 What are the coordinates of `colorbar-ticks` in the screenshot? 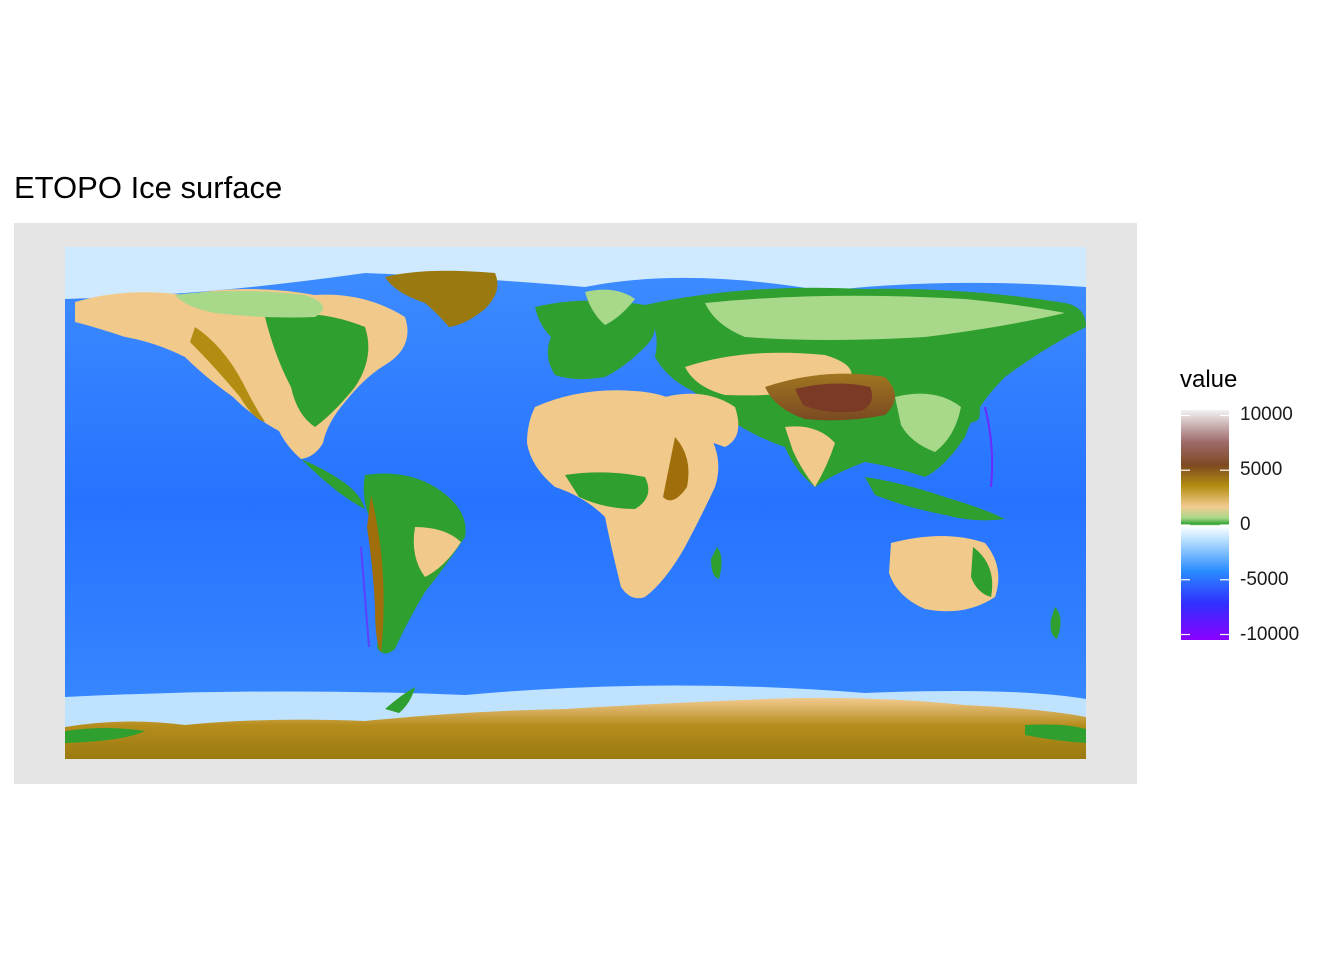 It's located at (1205, 525).